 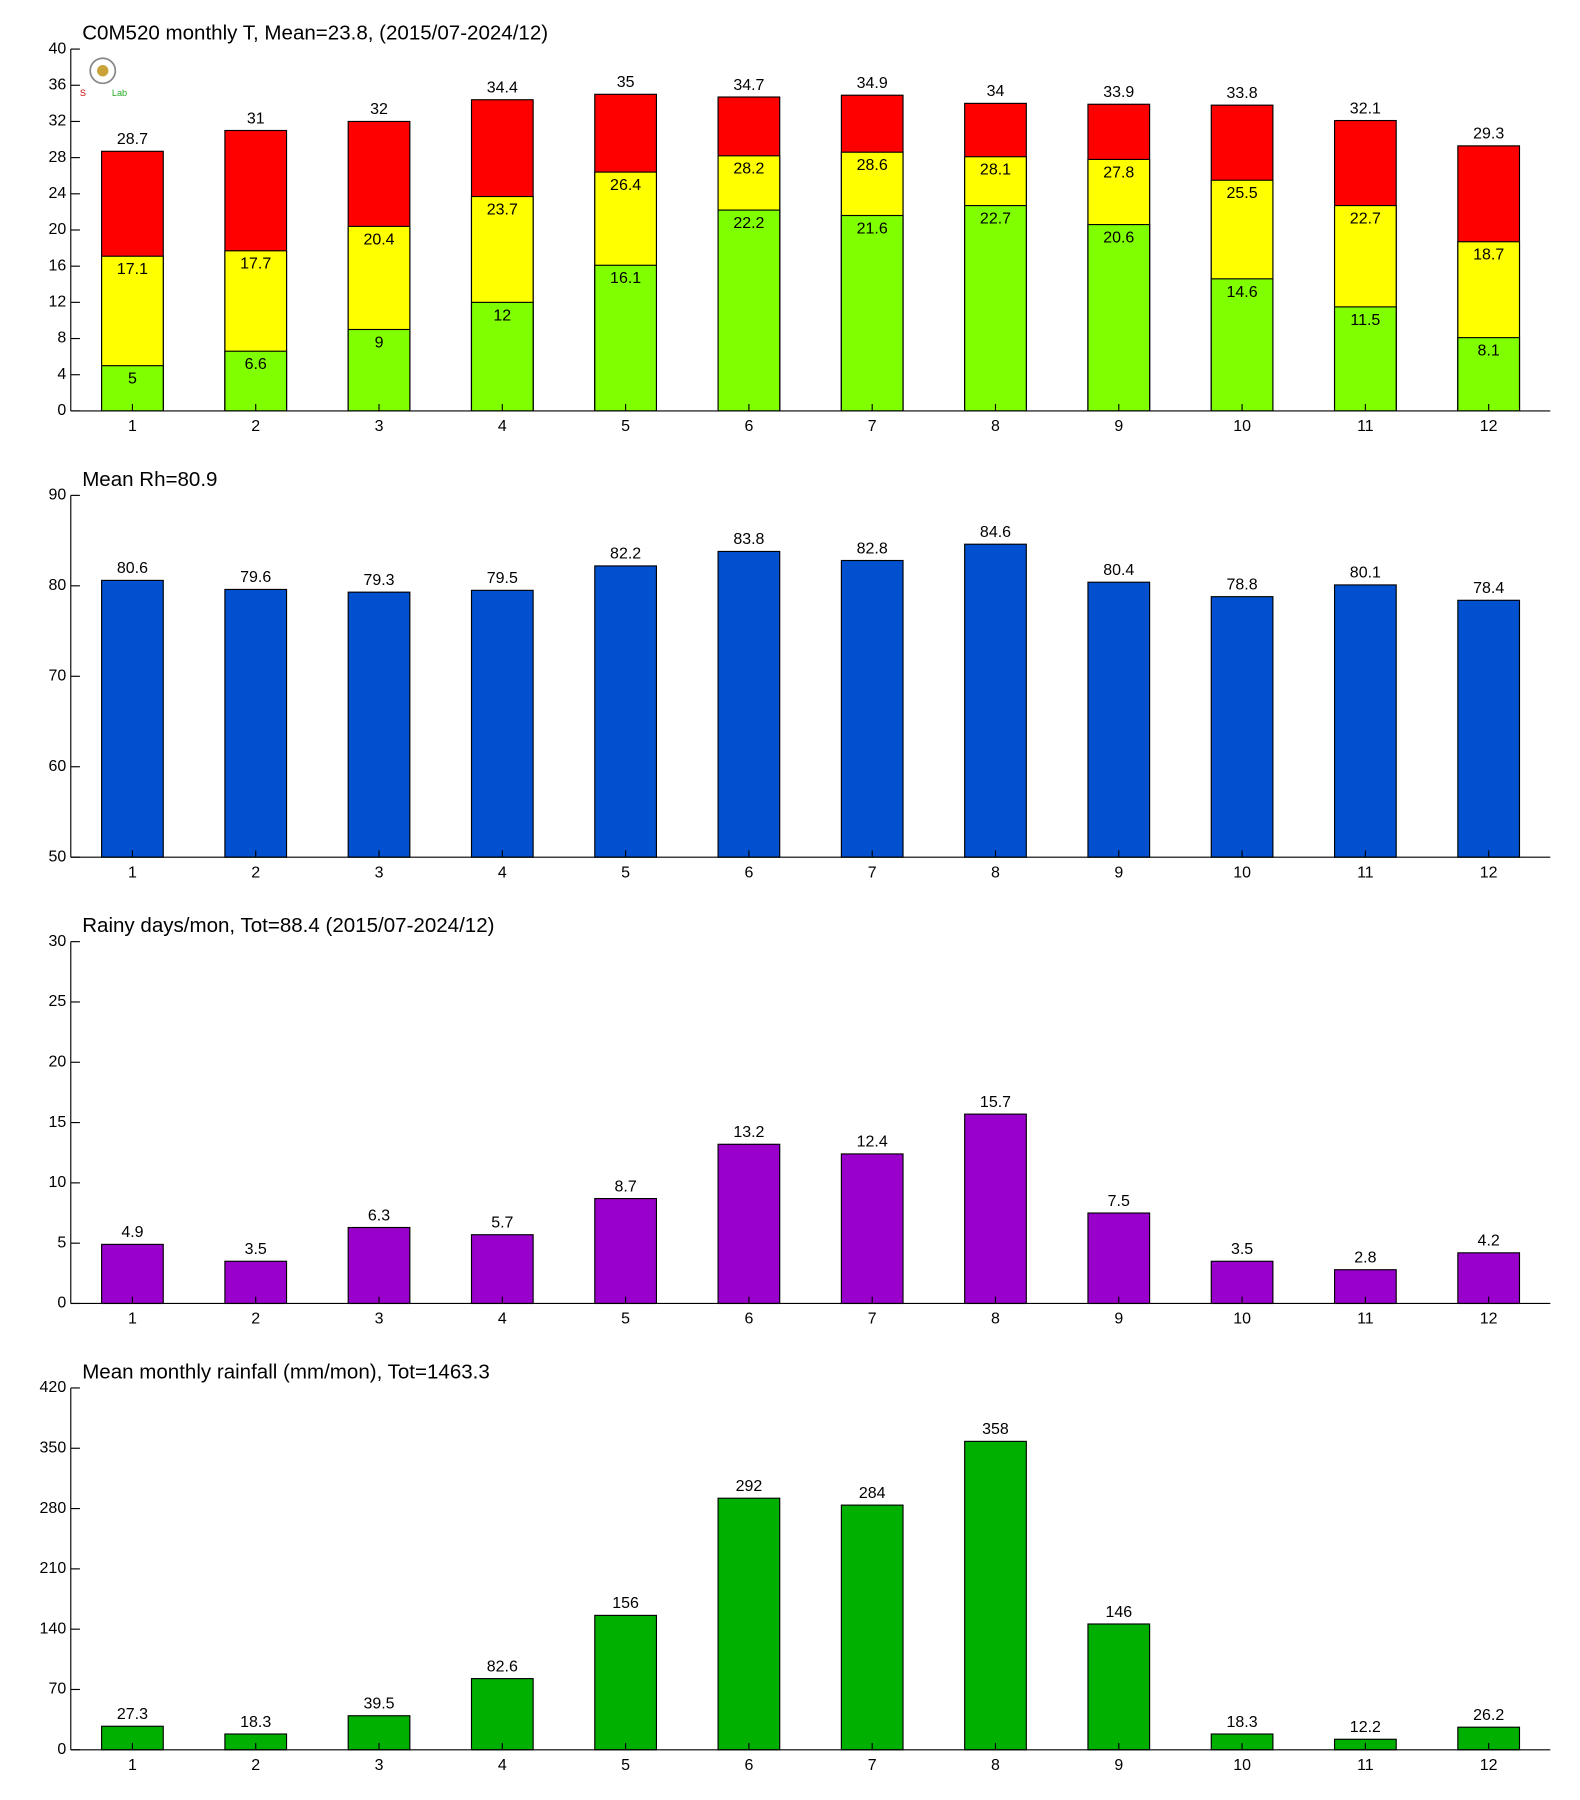 I want to click on value-label: 20.6, so click(x=1118, y=237).